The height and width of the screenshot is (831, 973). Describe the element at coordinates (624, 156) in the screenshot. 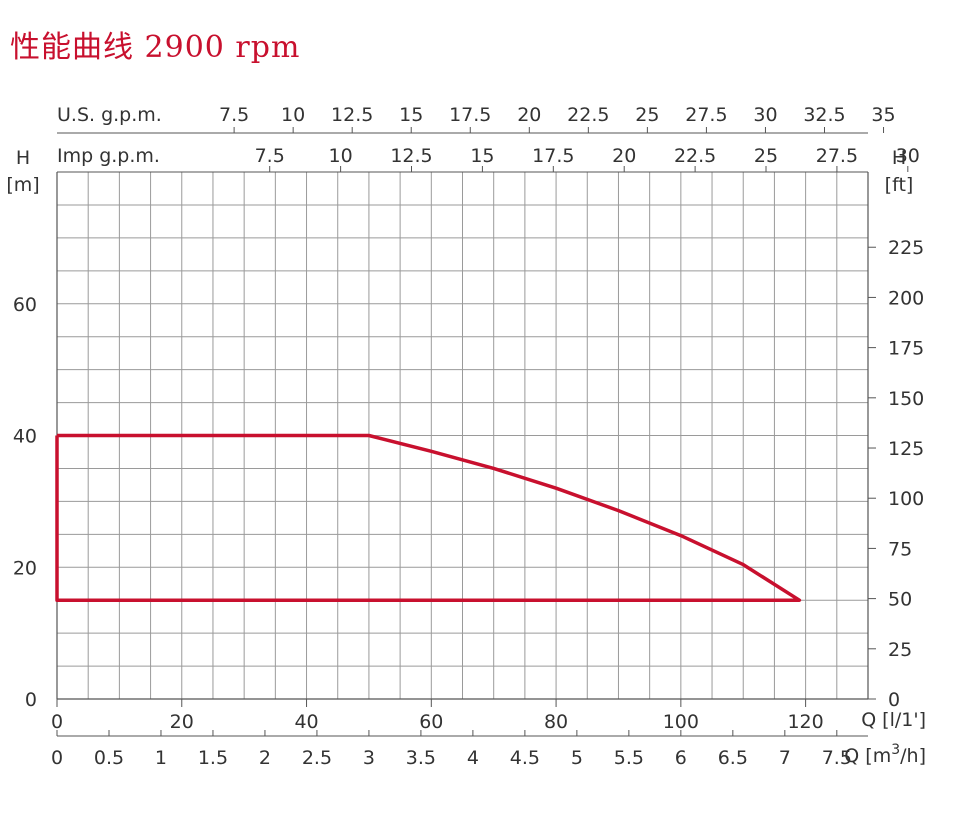

I see `imp-gpm-tick-label: 20` at that location.